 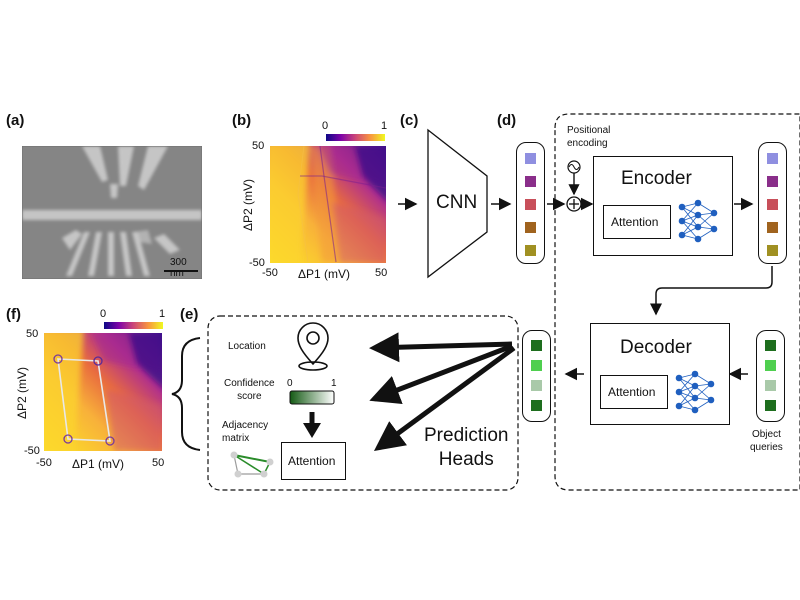 I want to click on decoder-block: Decoder Attention, so click(x=660, y=374).